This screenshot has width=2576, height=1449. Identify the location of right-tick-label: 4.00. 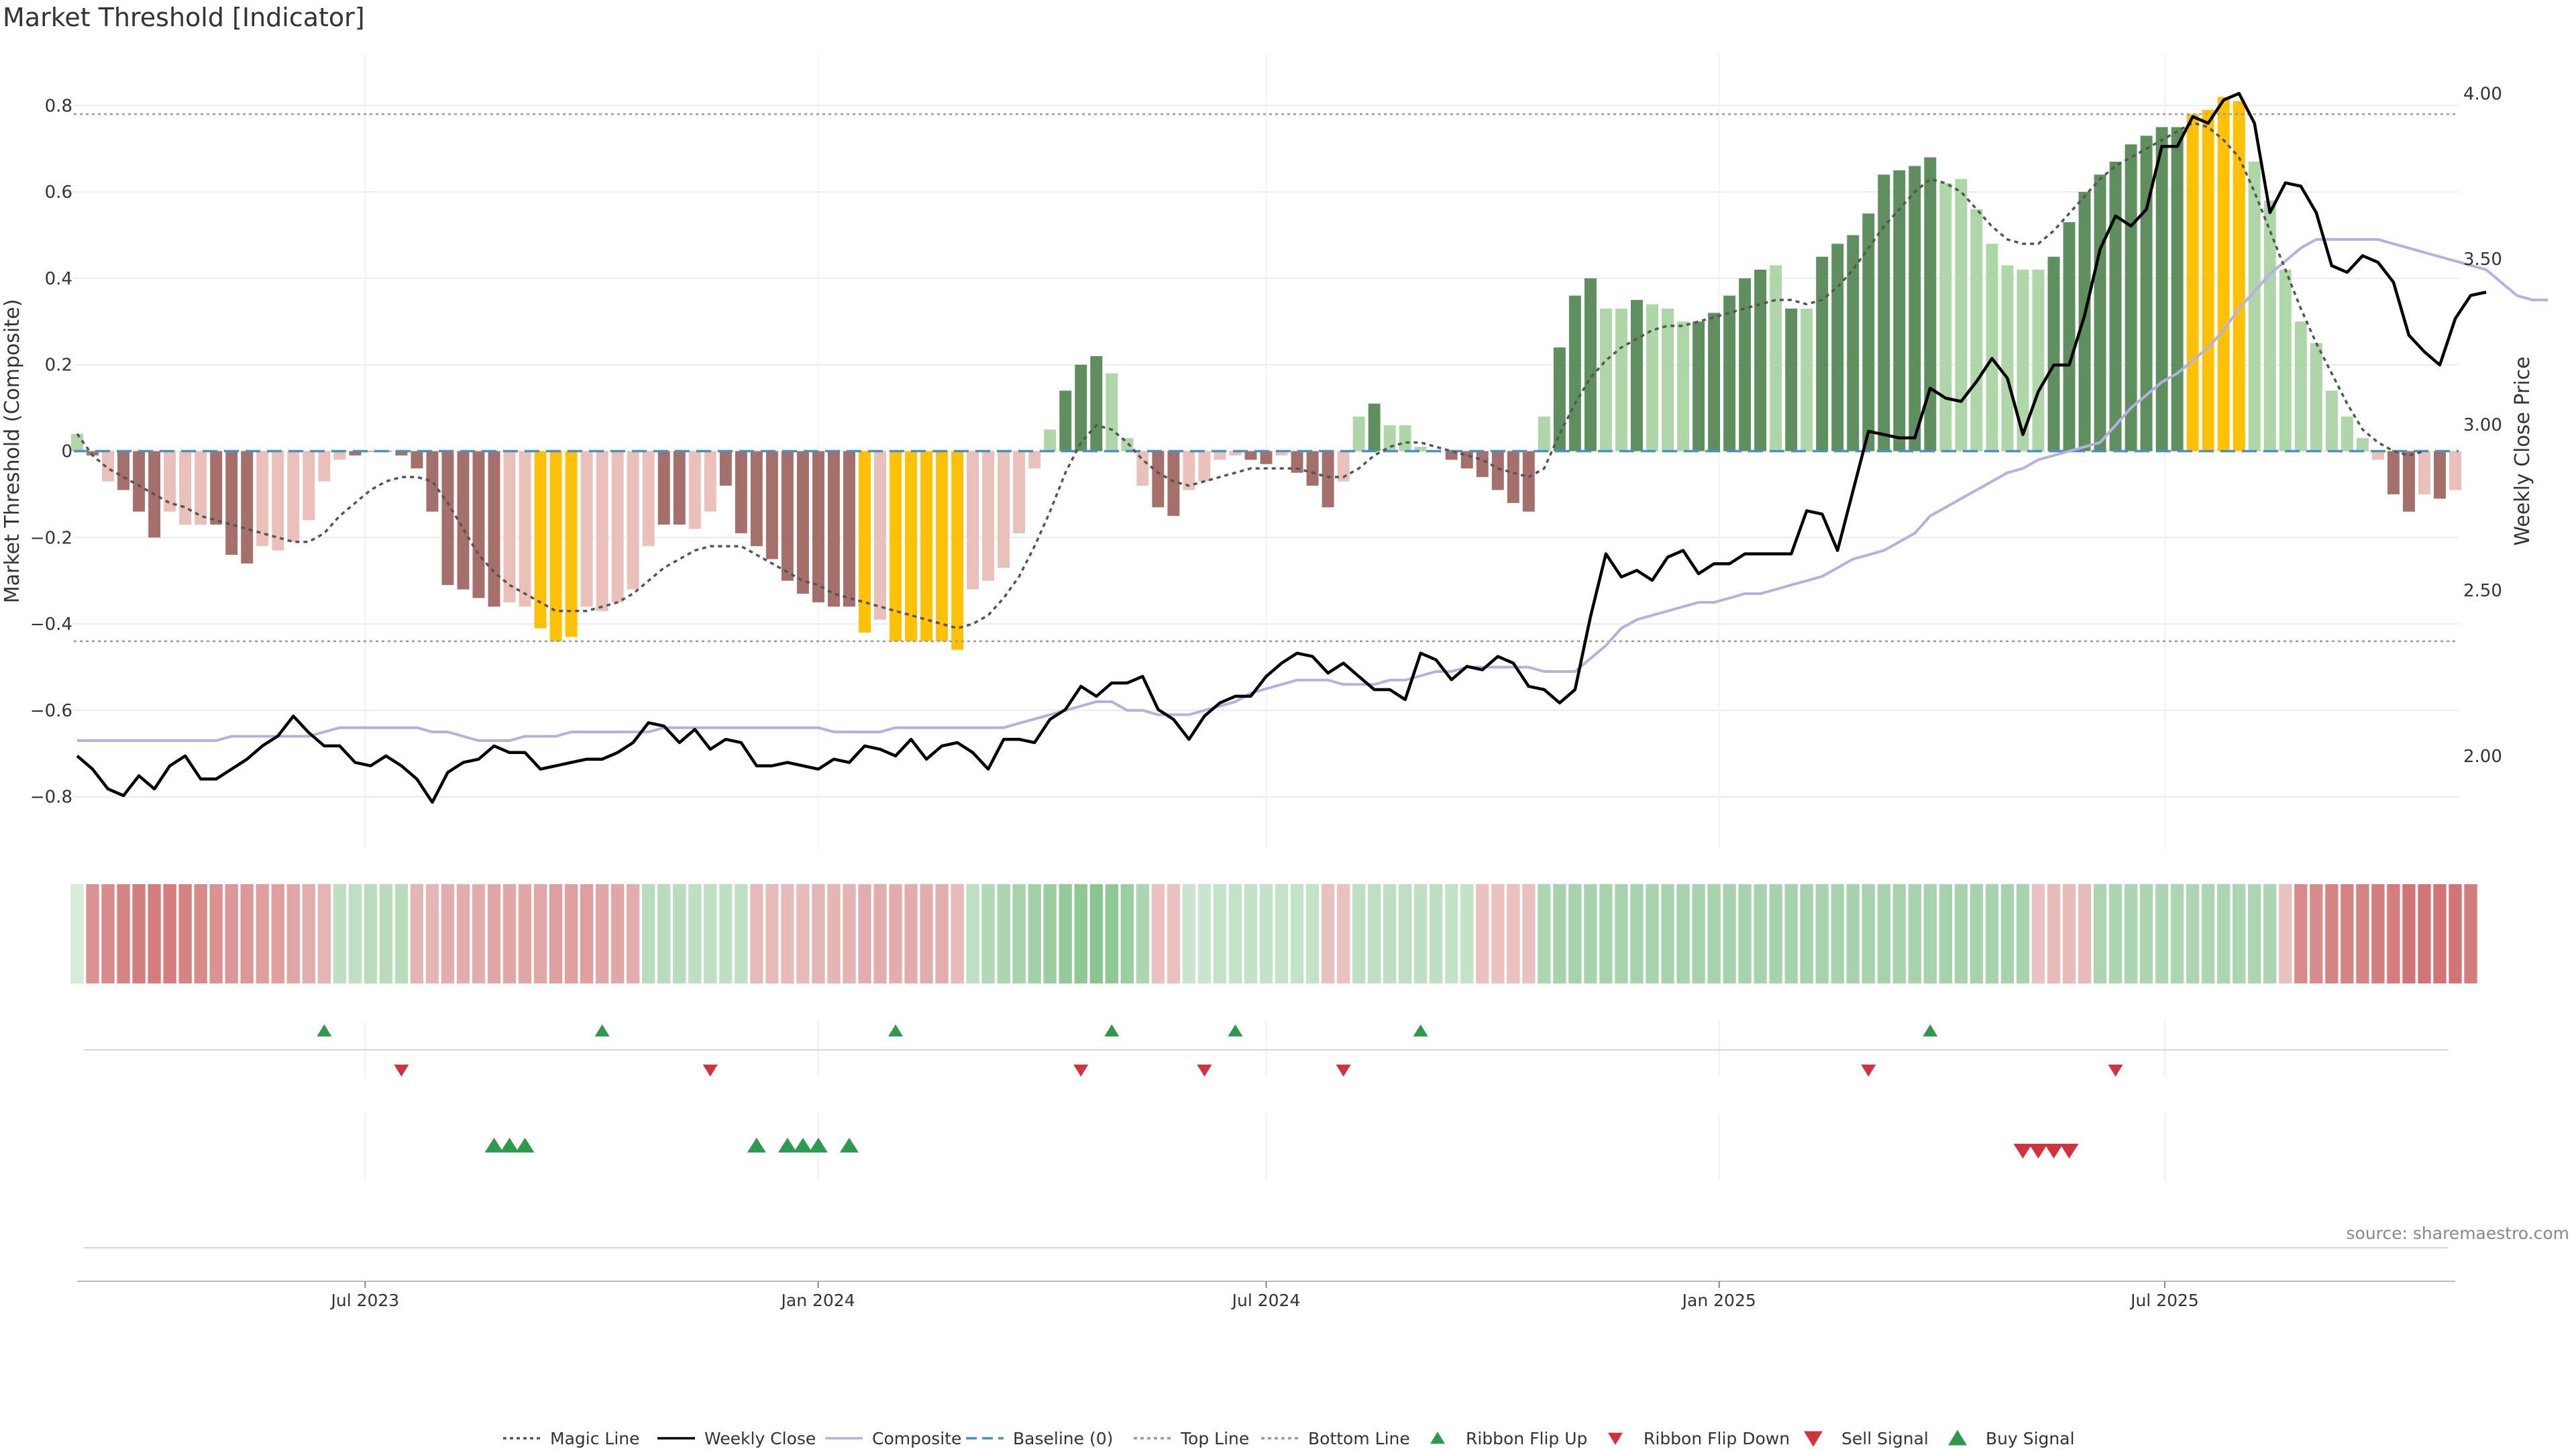
(2482, 94).